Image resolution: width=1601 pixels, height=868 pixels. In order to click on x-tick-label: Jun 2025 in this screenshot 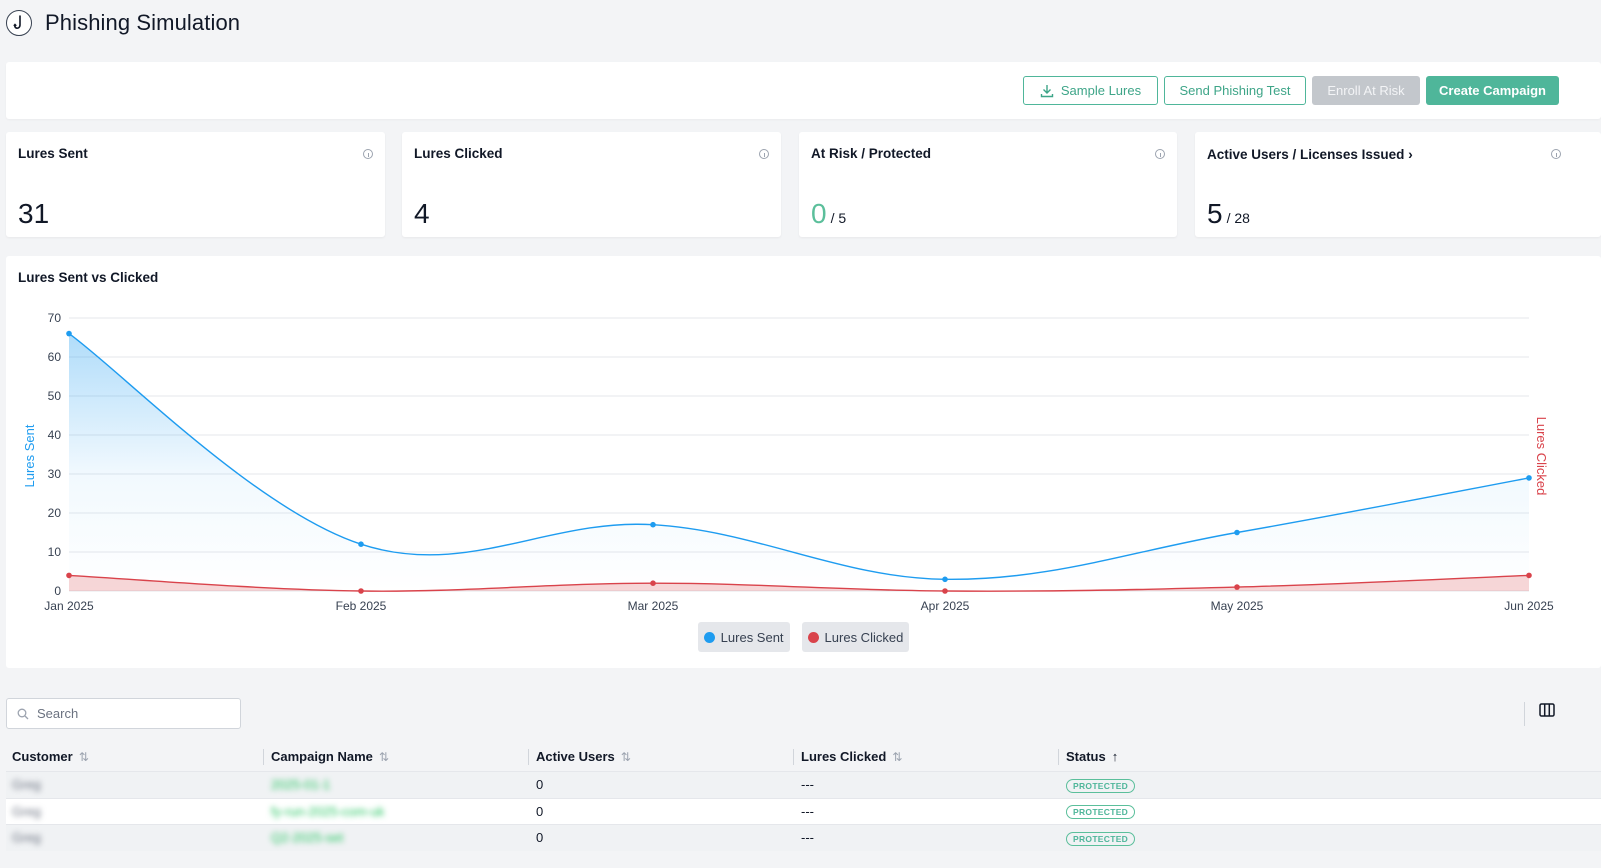, I will do `click(1529, 606)`.